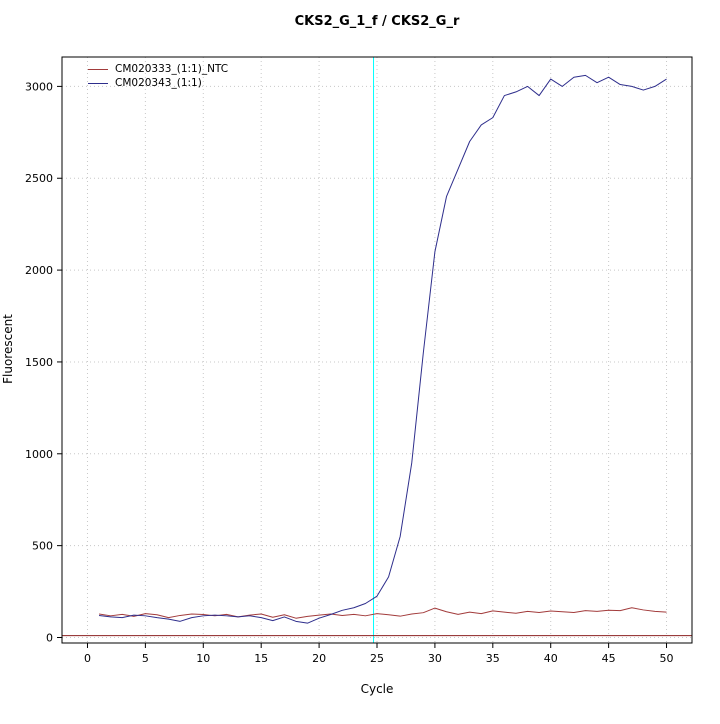 The image size is (720, 724). I want to click on tick-label-x: 25, so click(377, 658).